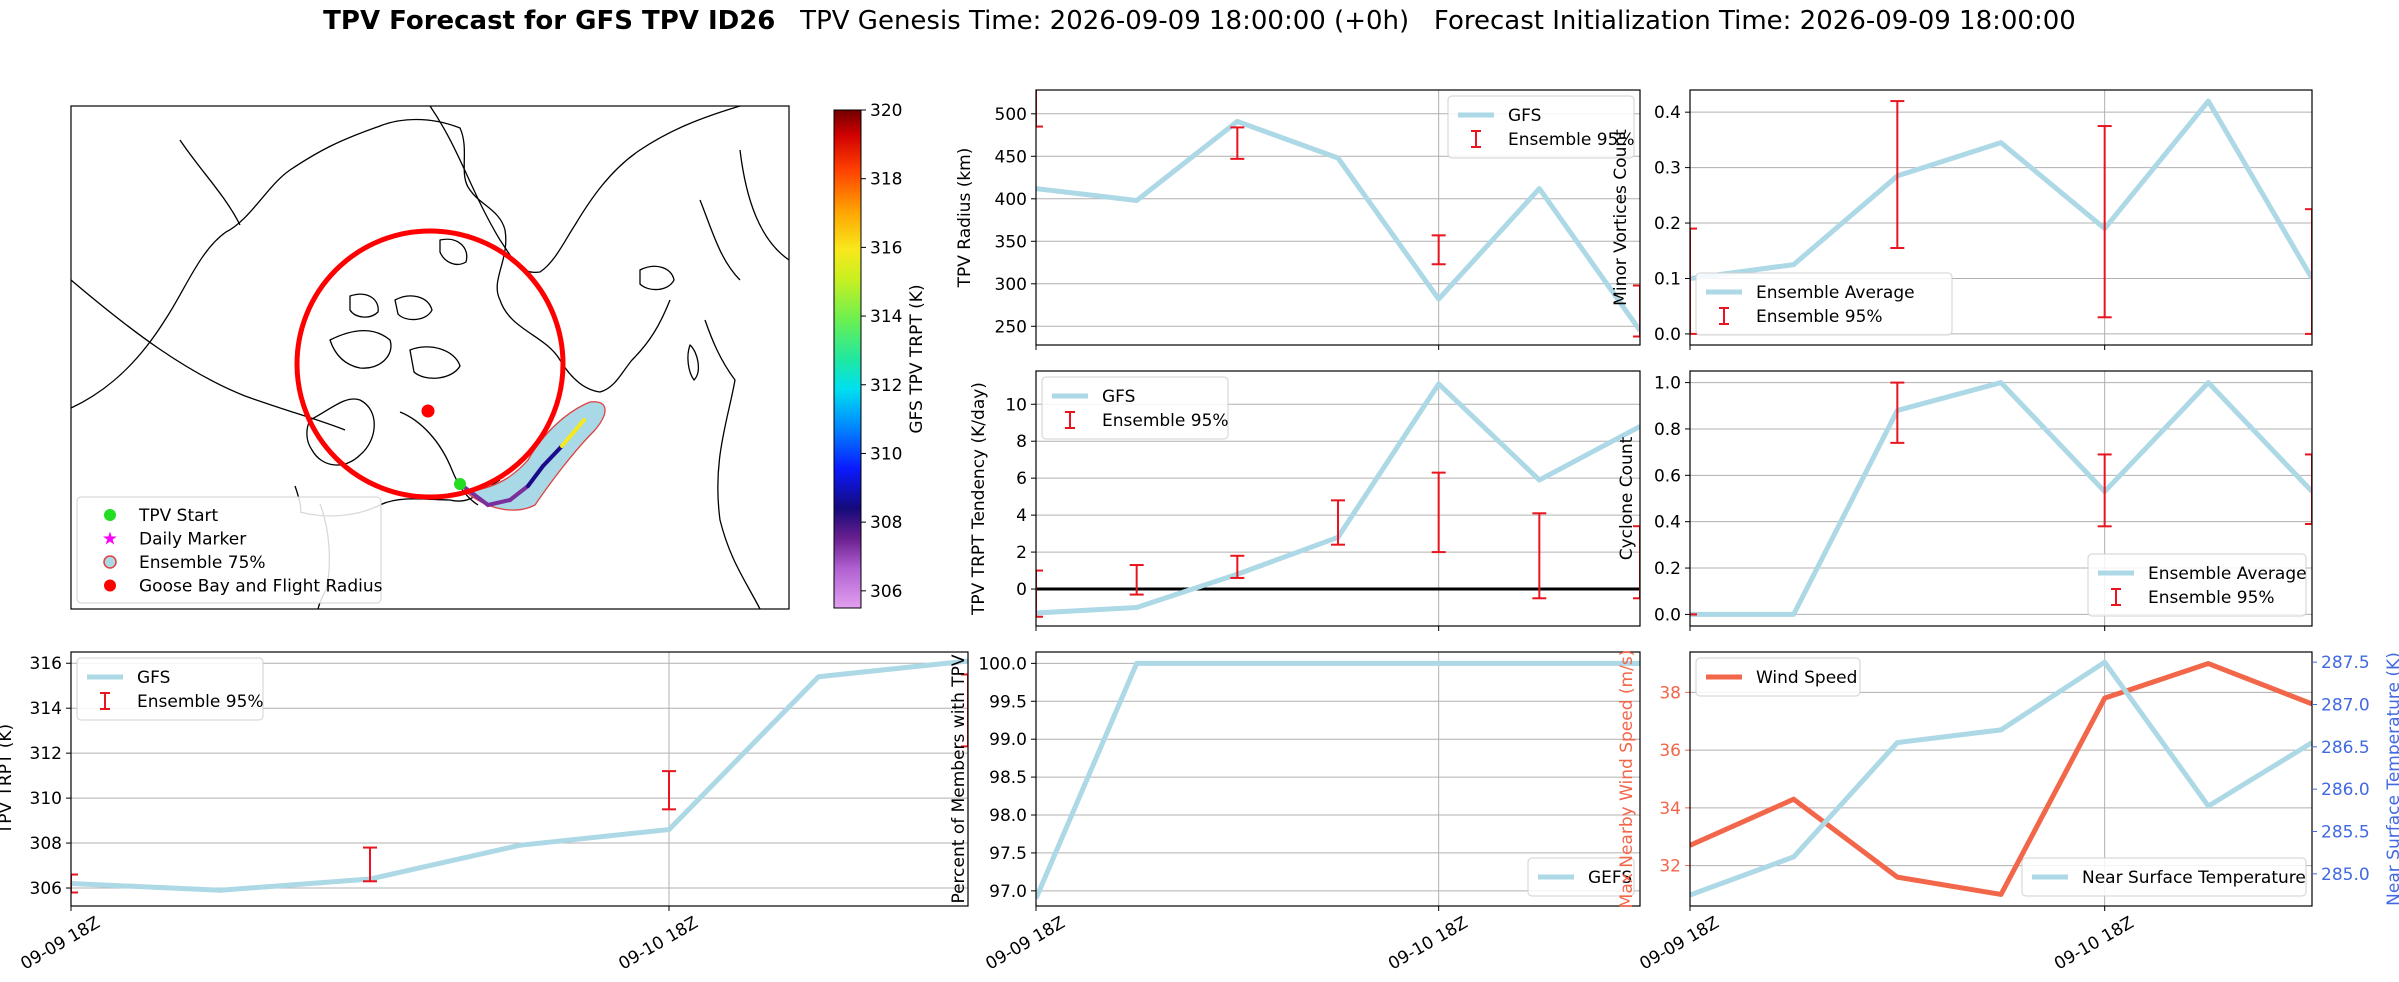 Image resolution: width=2399 pixels, height=982 pixels. What do you see at coordinates (2194, 878) in the screenshot?
I see `legend-label: Near Surface Temperature` at bounding box center [2194, 878].